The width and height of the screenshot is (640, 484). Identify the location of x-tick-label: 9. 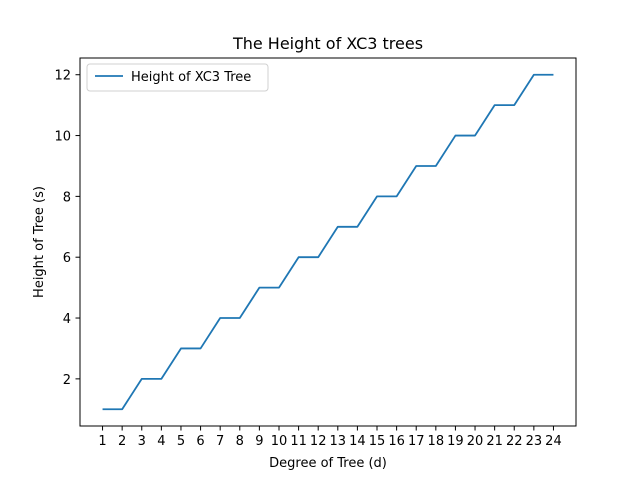
(259, 441).